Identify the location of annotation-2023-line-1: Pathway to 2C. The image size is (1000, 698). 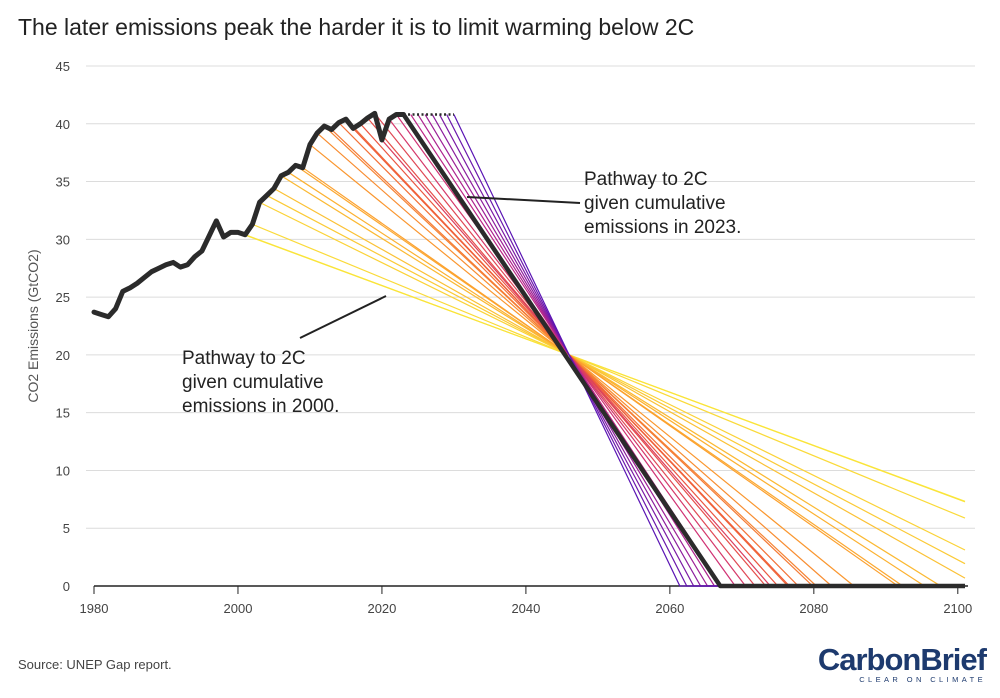
(646, 179).